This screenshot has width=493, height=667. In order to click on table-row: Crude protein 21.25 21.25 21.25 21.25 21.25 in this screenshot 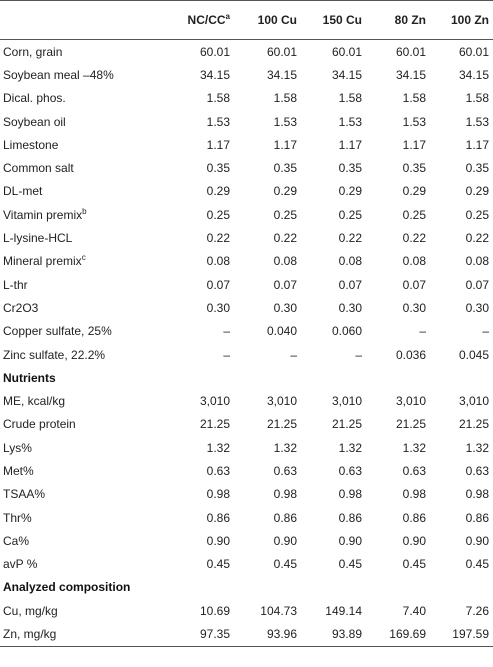, I will do `click(246, 424)`.